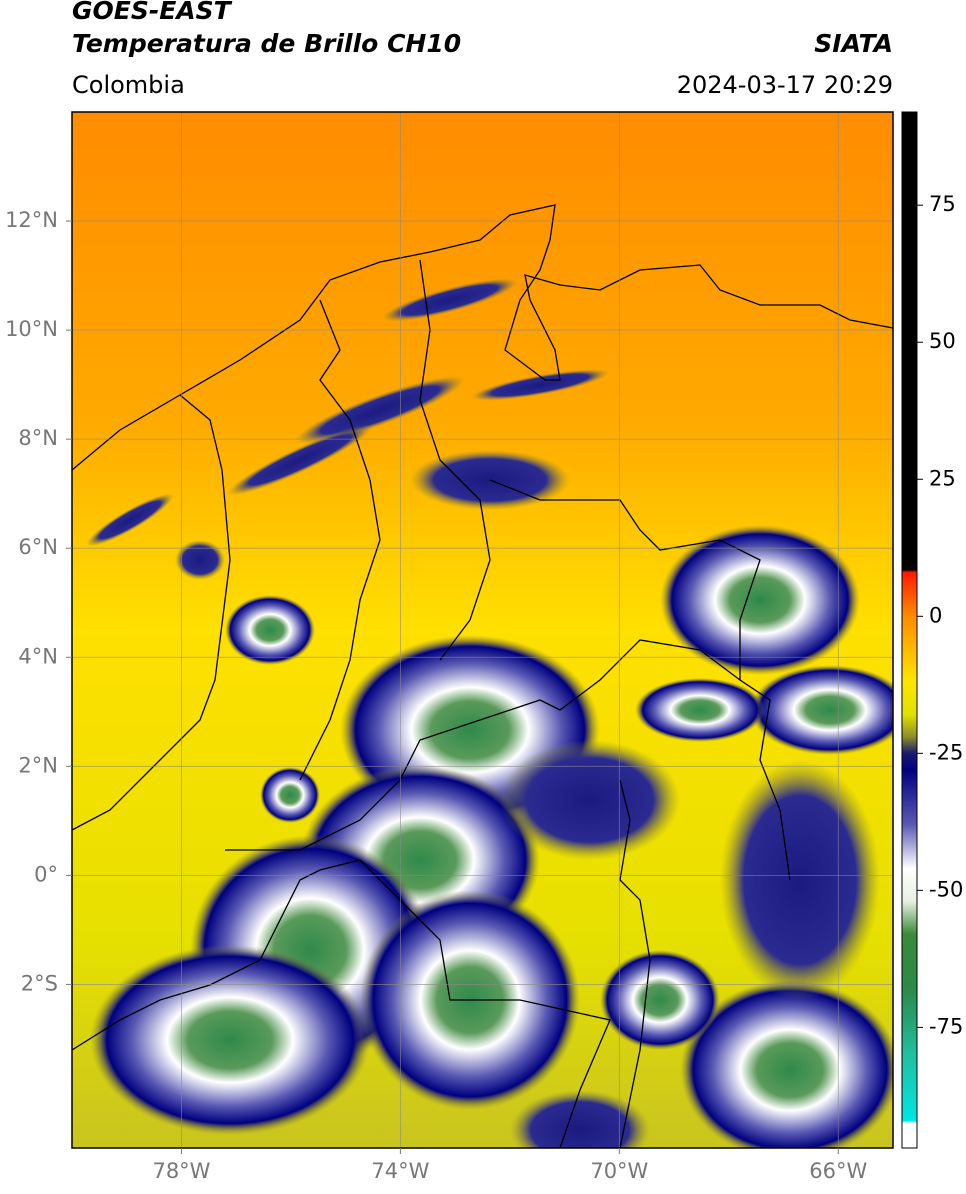 The height and width of the screenshot is (1194, 966). What do you see at coordinates (266, 43) in the screenshot?
I see `product: Temperatura de Brillo CH10` at bounding box center [266, 43].